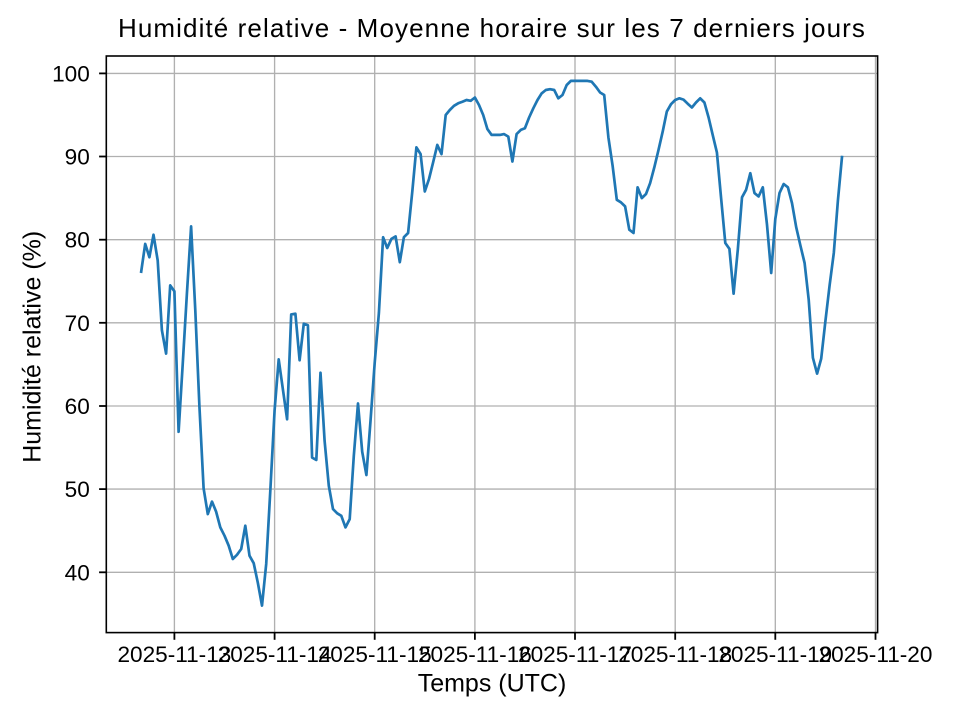  What do you see at coordinates (475, 654) in the screenshot?
I see `svg-text: 2025-11-16` at bounding box center [475, 654].